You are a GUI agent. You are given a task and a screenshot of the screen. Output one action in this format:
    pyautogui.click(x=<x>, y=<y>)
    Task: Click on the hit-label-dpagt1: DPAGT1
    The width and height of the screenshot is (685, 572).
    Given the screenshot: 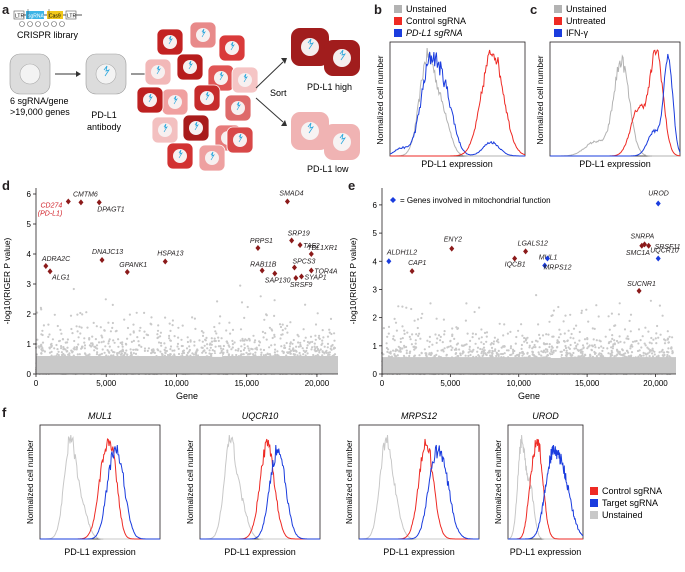 What is the action you would take?
    pyautogui.click(x=111, y=209)
    